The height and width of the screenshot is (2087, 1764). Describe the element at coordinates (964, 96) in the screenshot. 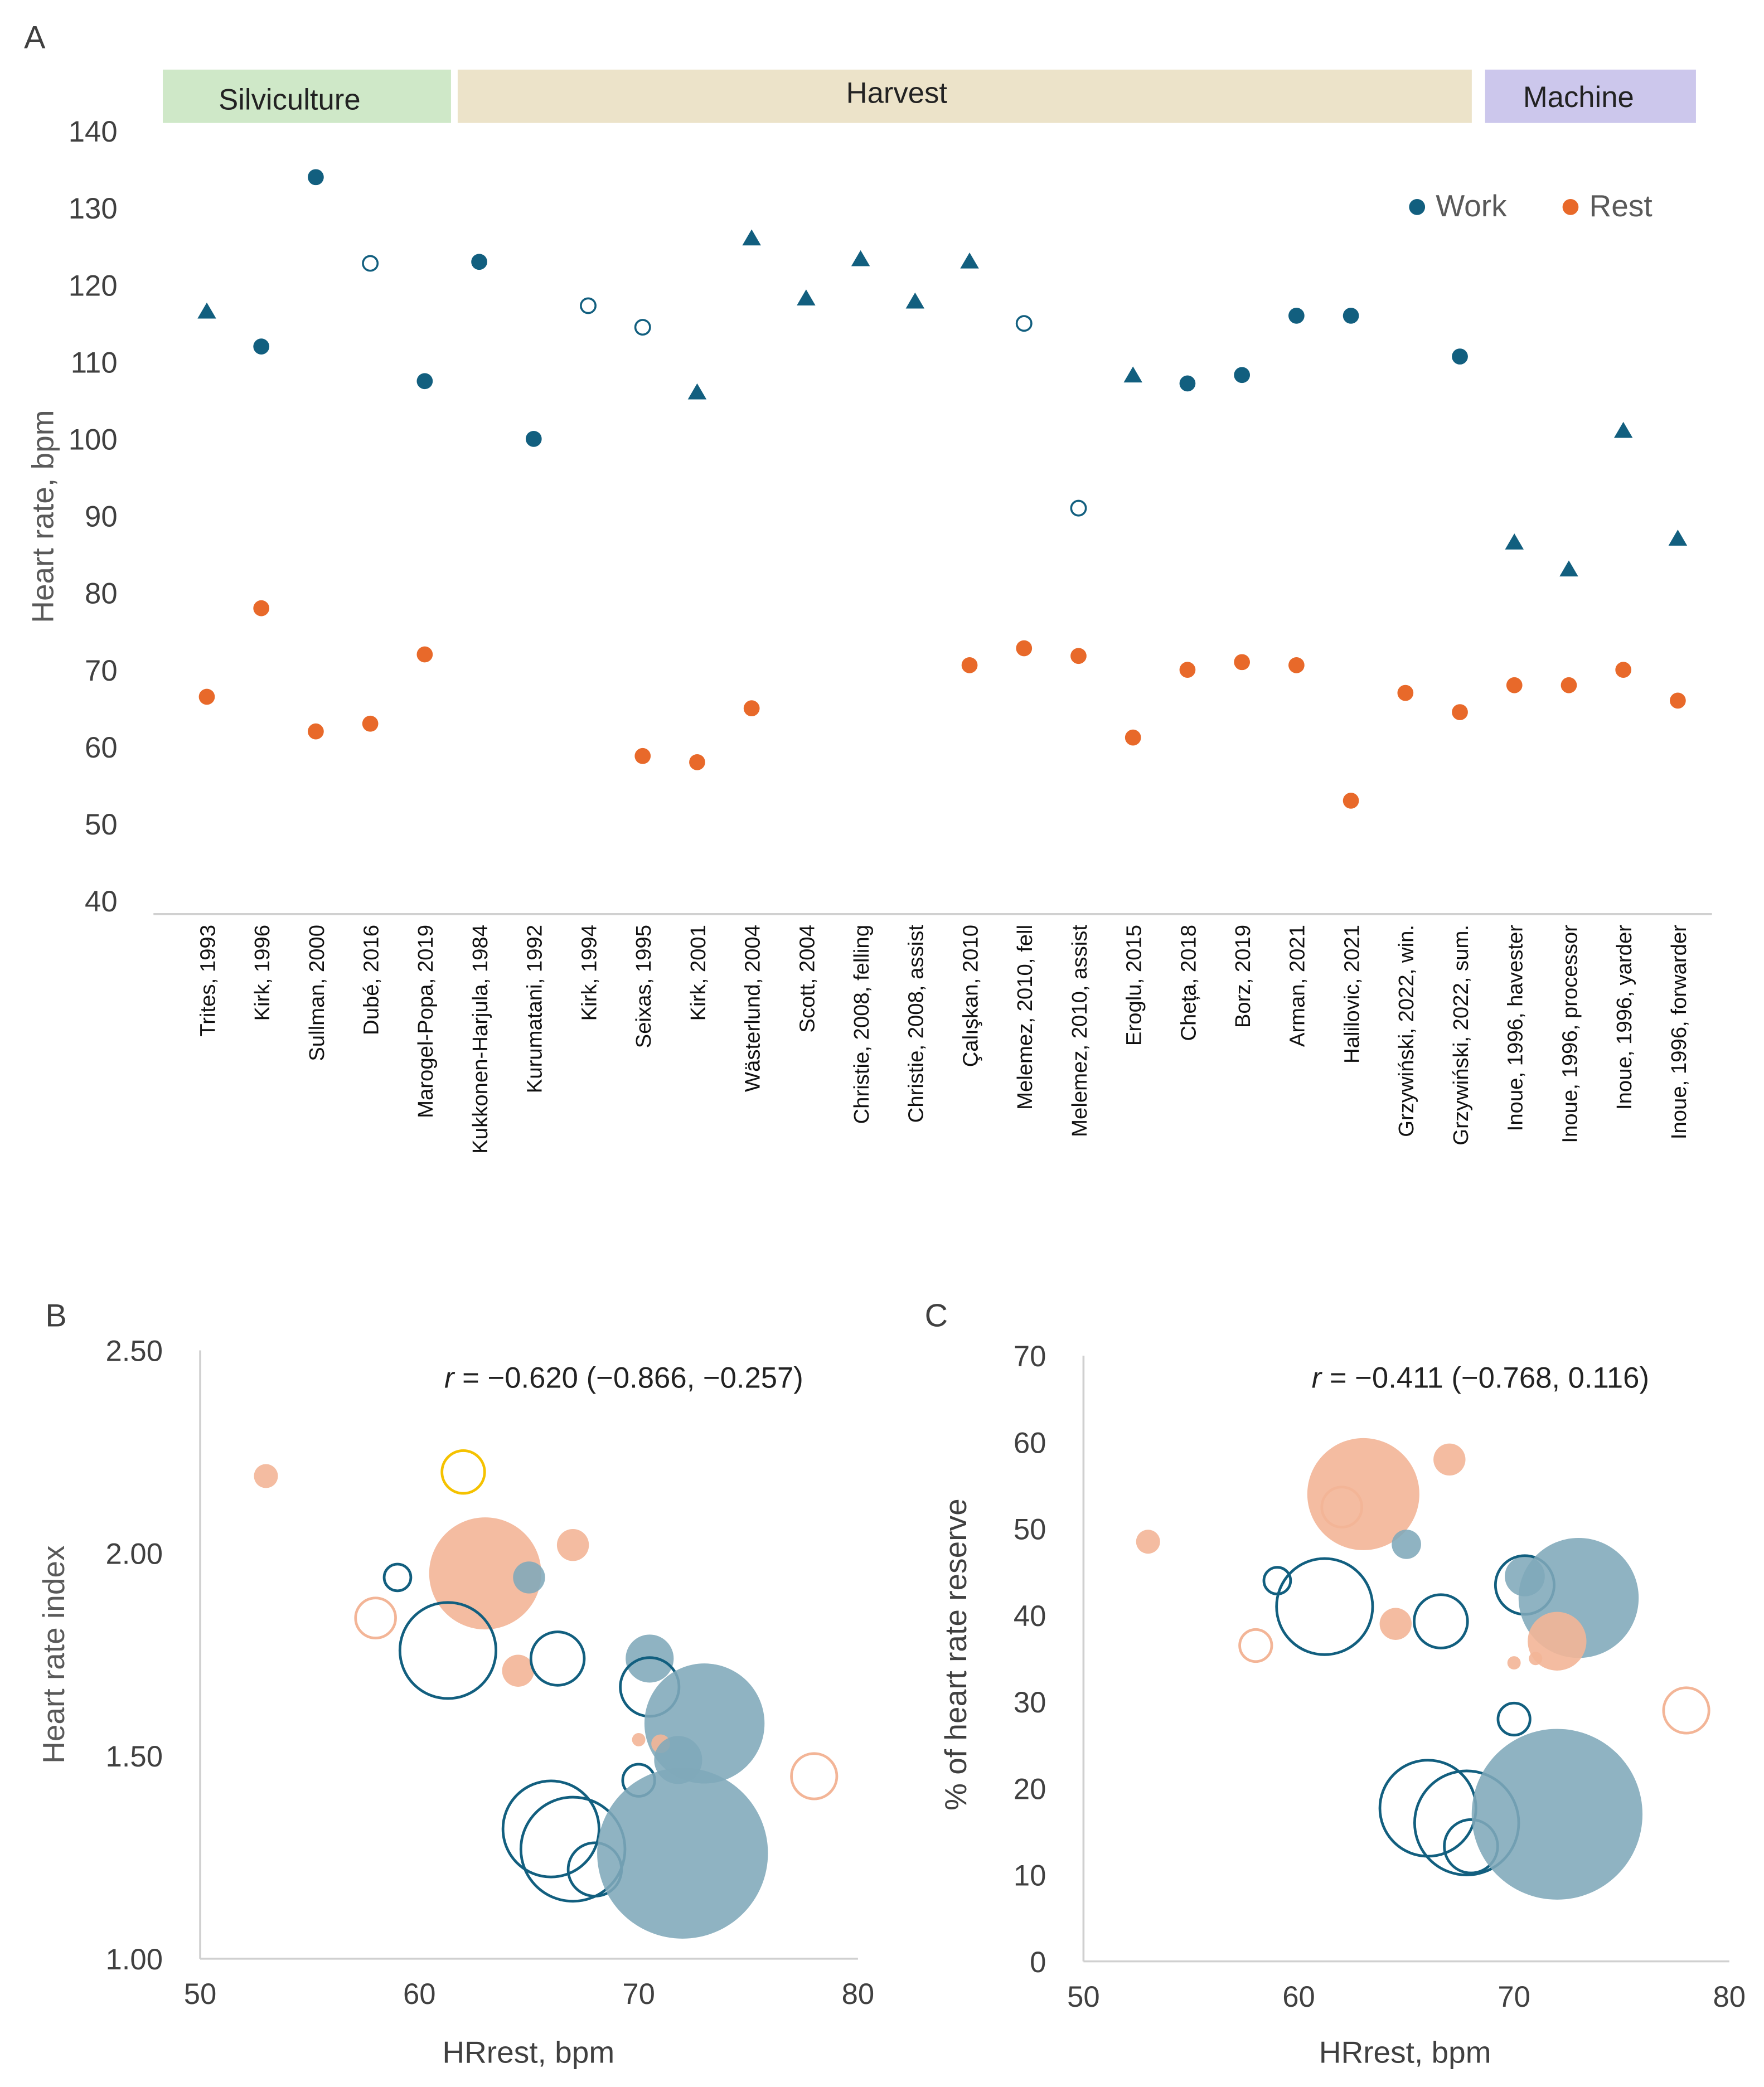

I see `band-harvest` at that location.